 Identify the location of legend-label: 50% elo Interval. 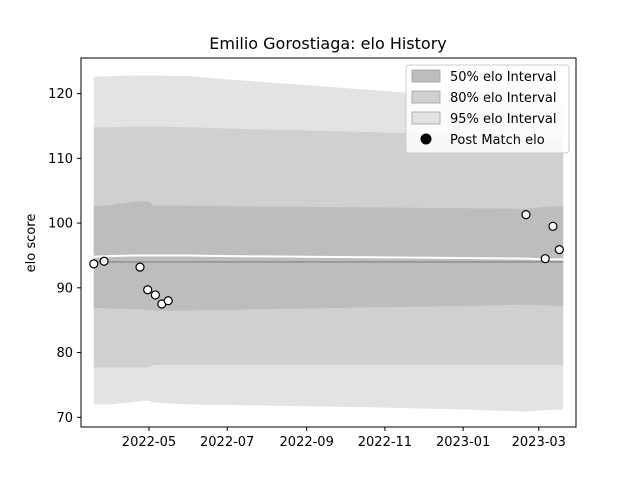
(503, 77).